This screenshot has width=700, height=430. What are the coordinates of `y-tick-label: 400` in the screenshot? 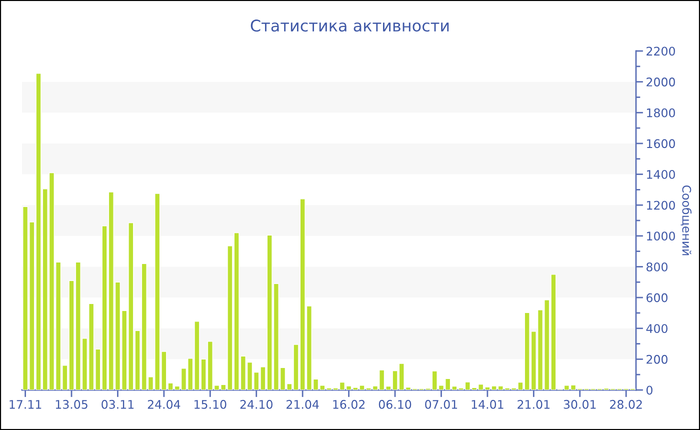 It's located at (657, 329).